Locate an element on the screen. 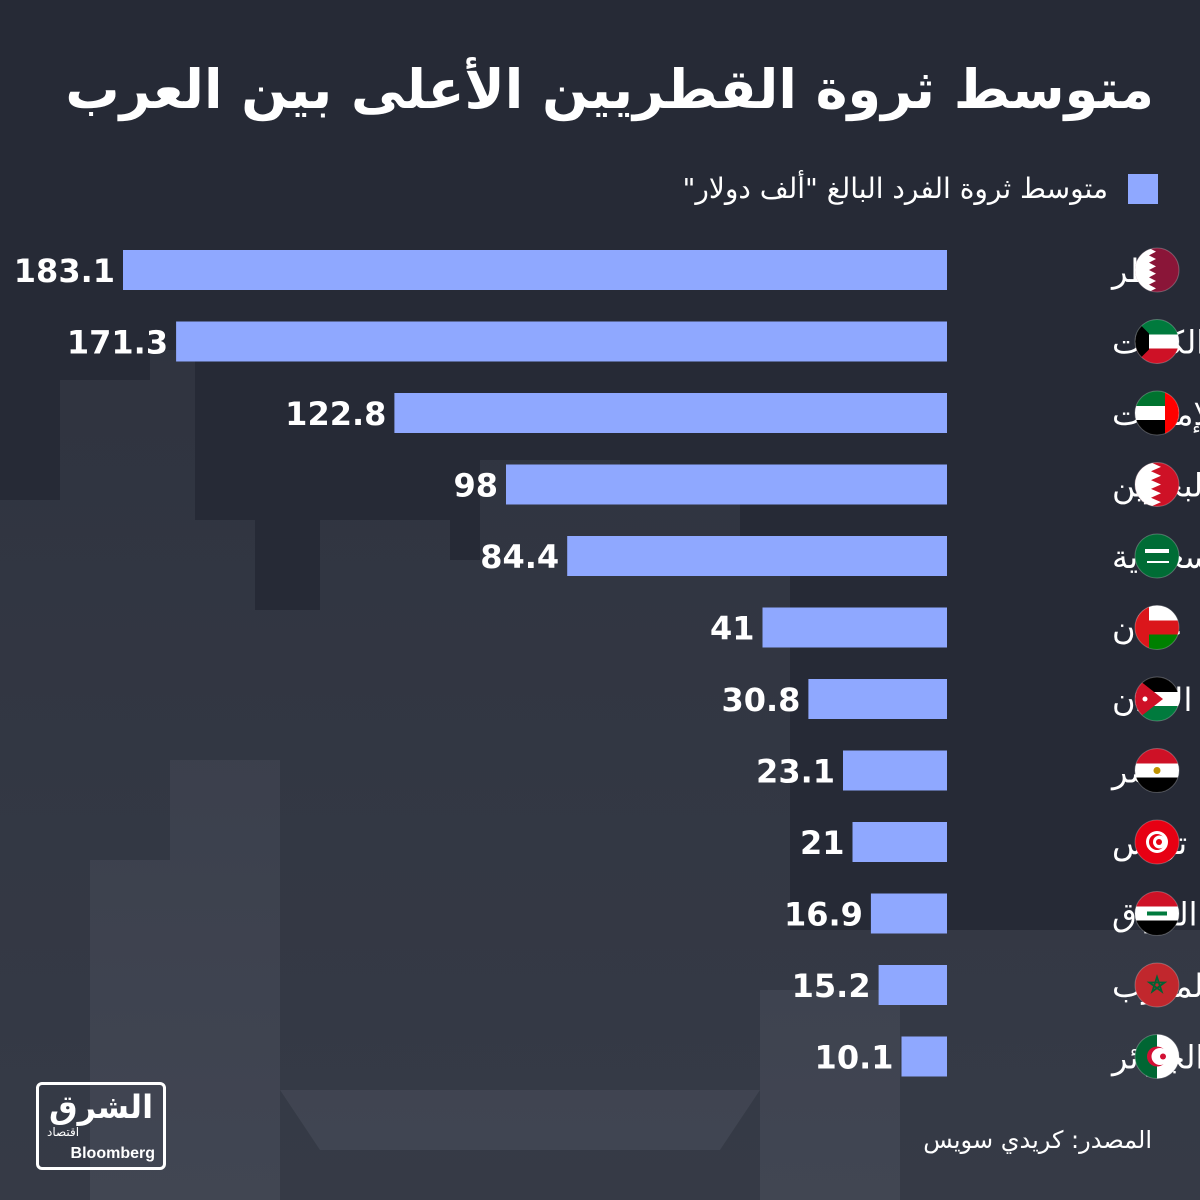  data-label: 30.8 is located at coordinates (760, 700).